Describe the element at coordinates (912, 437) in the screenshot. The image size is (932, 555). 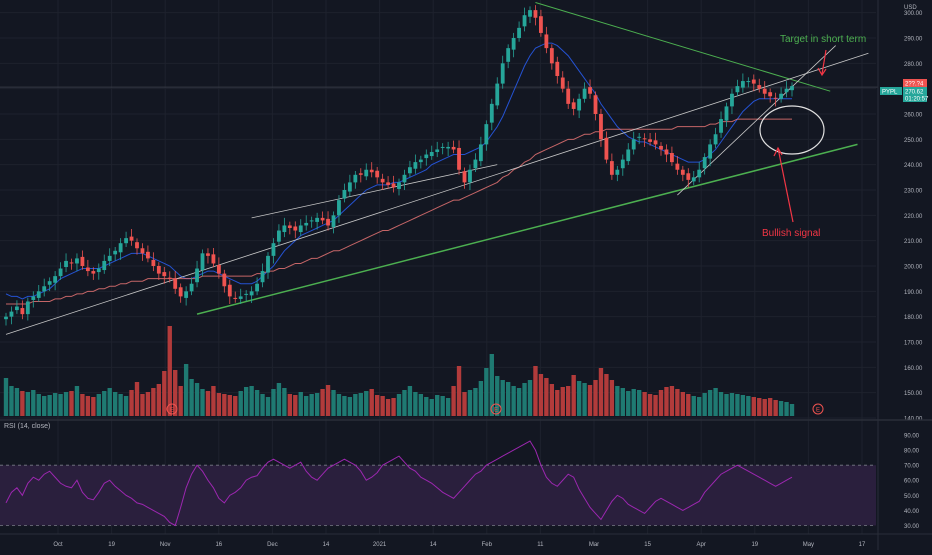
I see `rsi-axis-tick-label: 90.00` at that location.